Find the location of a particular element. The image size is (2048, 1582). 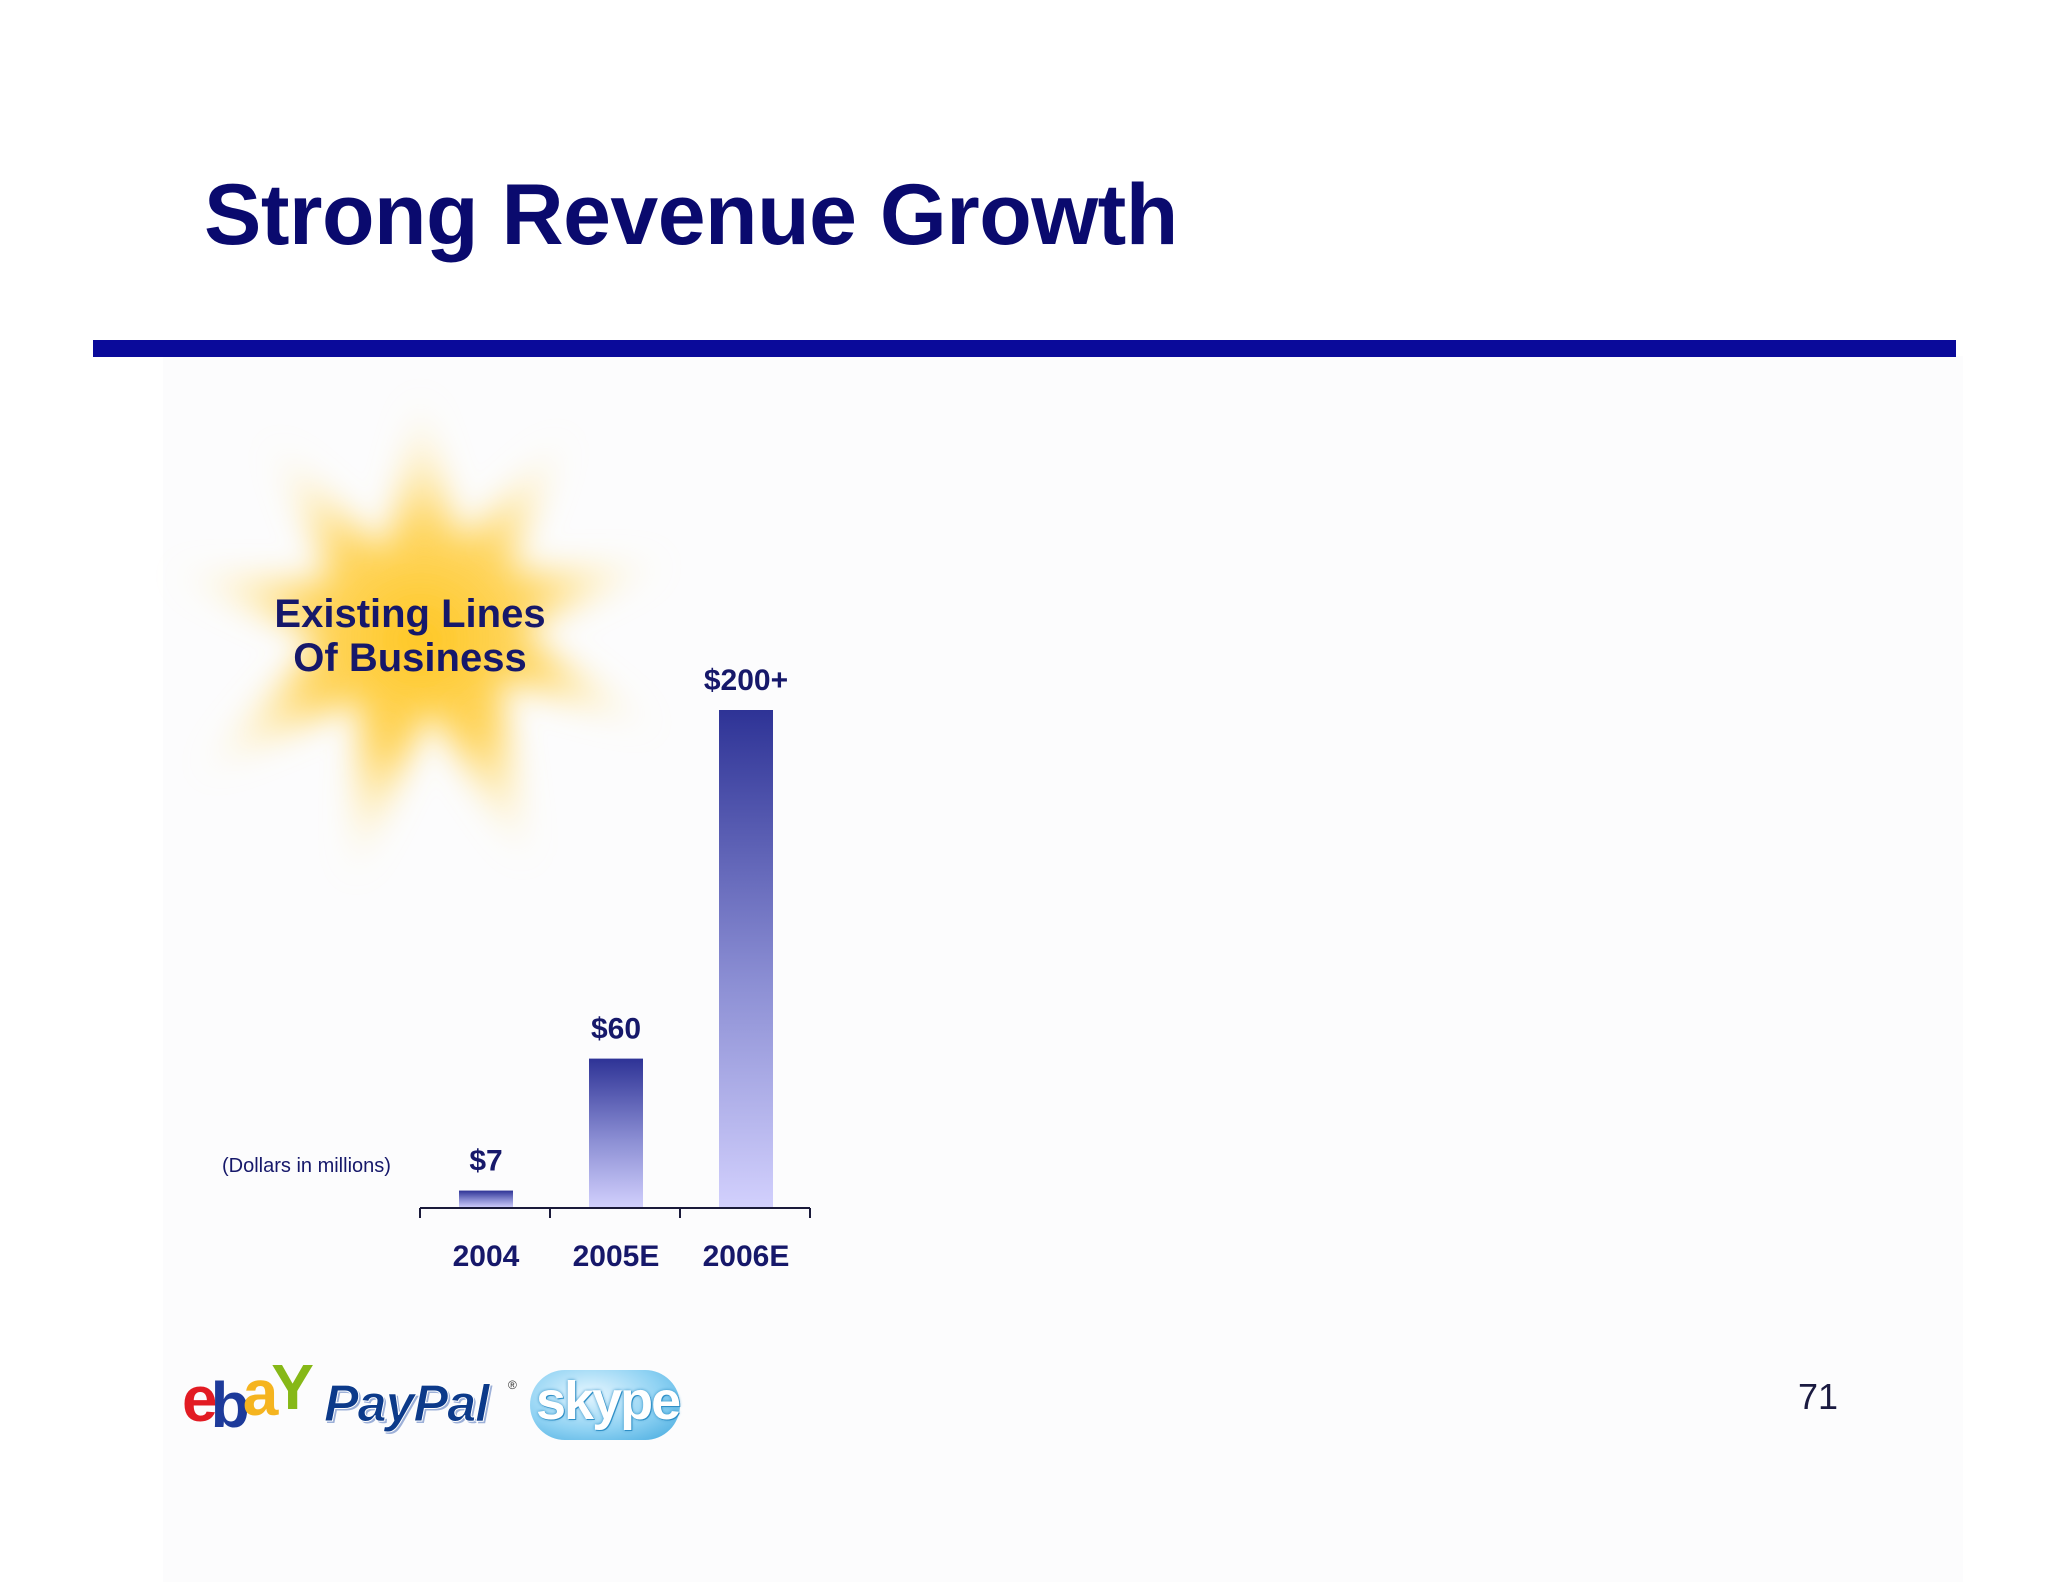

data-label-2004: $7 is located at coordinates (485, 1161).